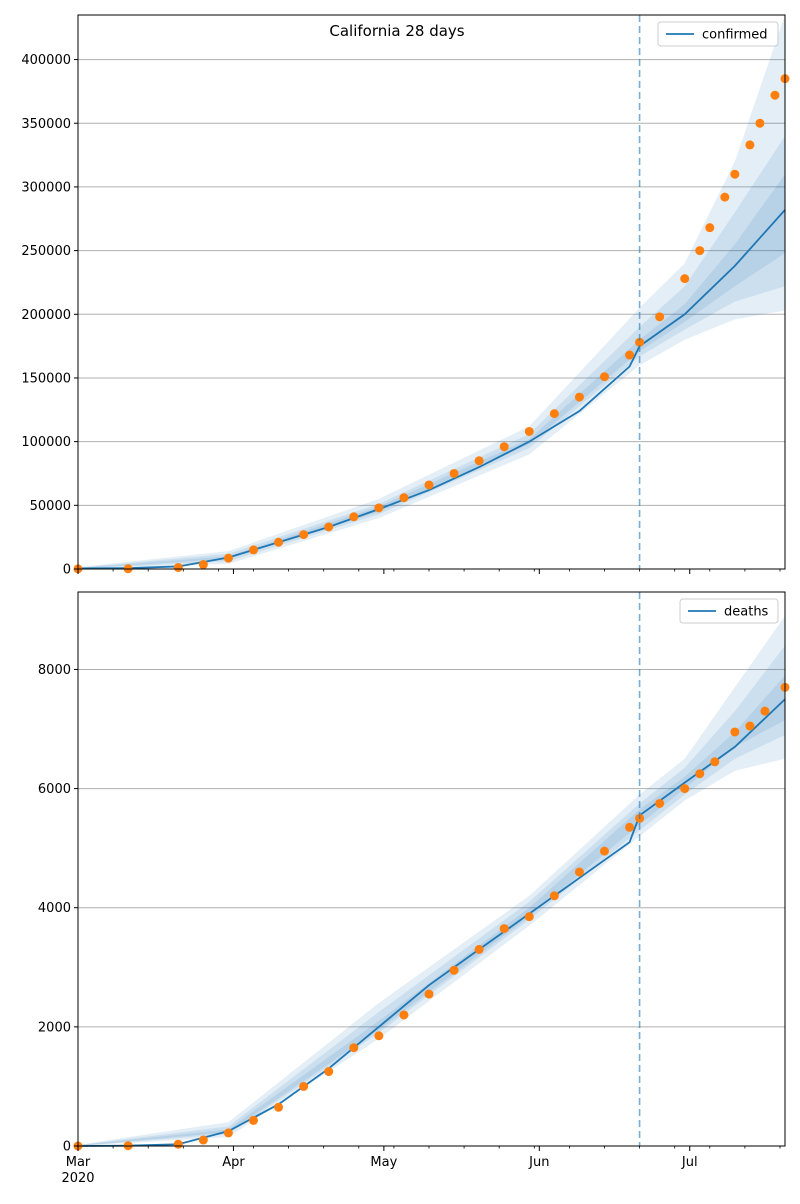 Image resolution: width=800 pixels, height=1204 pixels. I want to click on y-tick-label: 100000, so click(46, 442).